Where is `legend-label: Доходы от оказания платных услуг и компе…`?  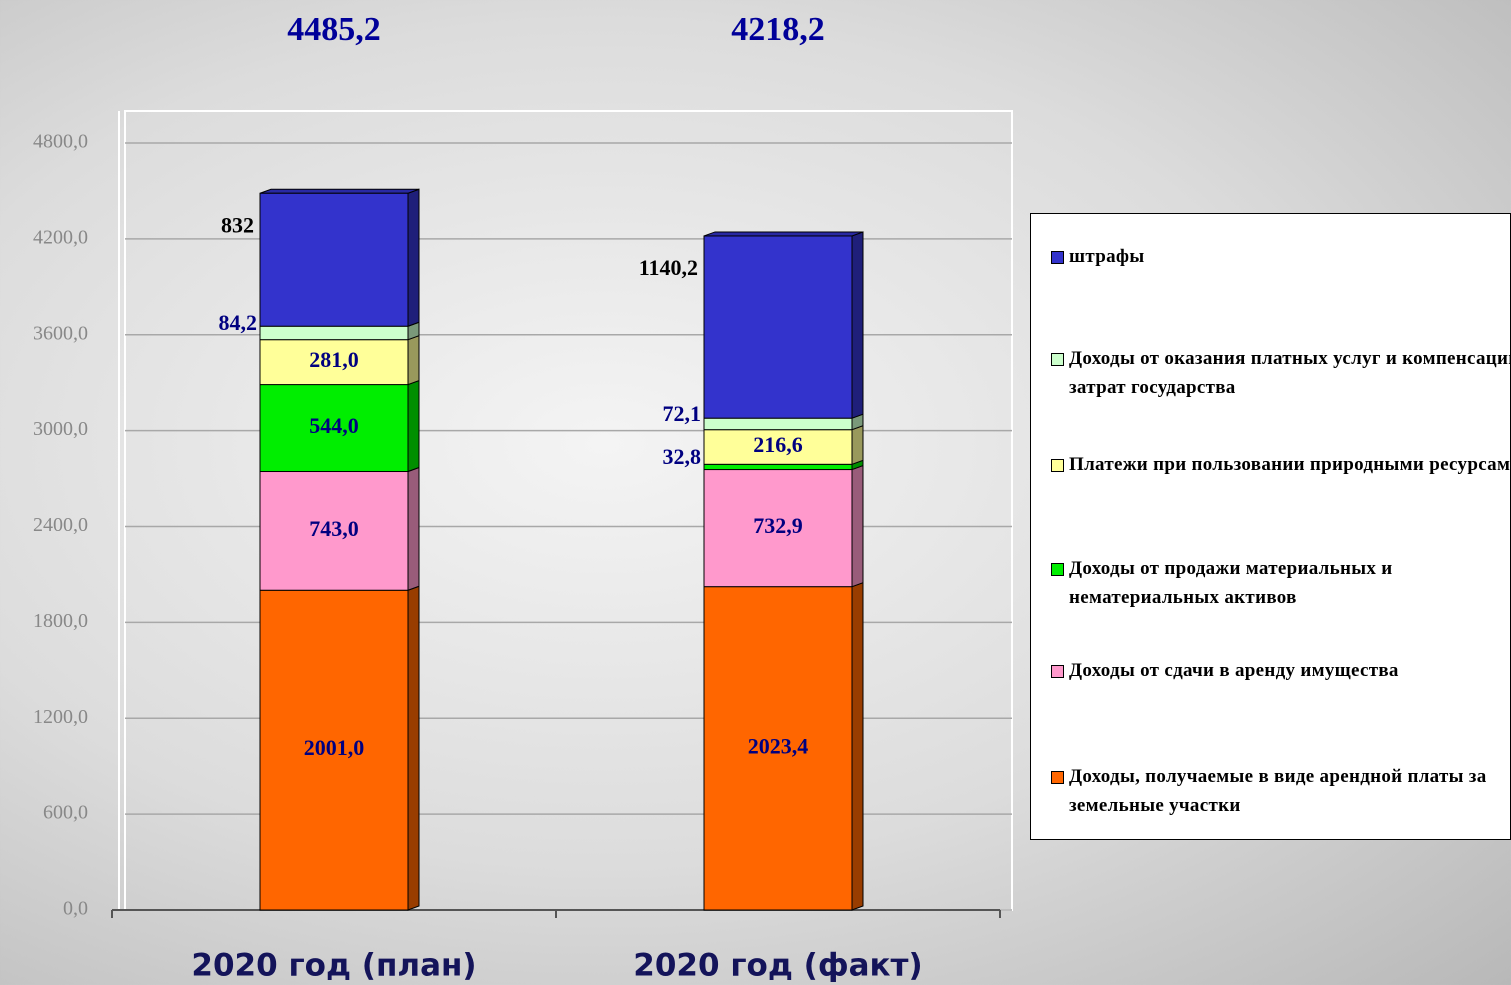
legend-label: Доходы от оказания платных услуг и компе… is located at coordinates (1290, 373).